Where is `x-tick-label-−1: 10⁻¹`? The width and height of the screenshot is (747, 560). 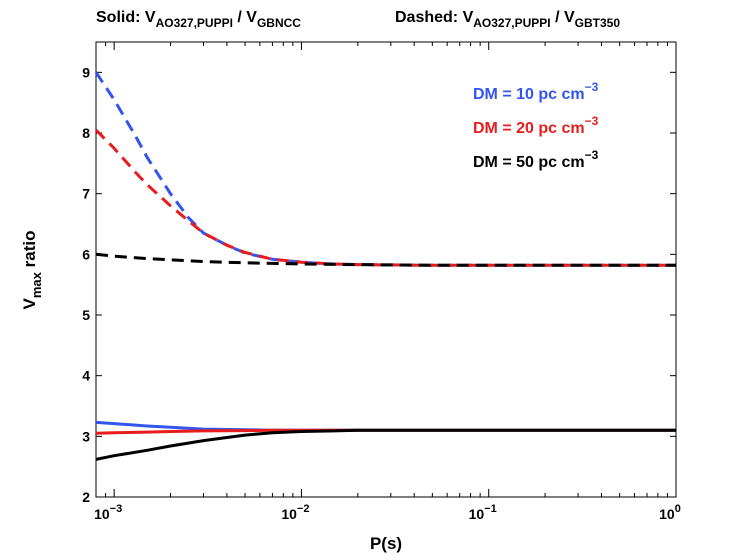
x-tick-label-−1: 10⁻¹ is located at coordinates (483, 512).